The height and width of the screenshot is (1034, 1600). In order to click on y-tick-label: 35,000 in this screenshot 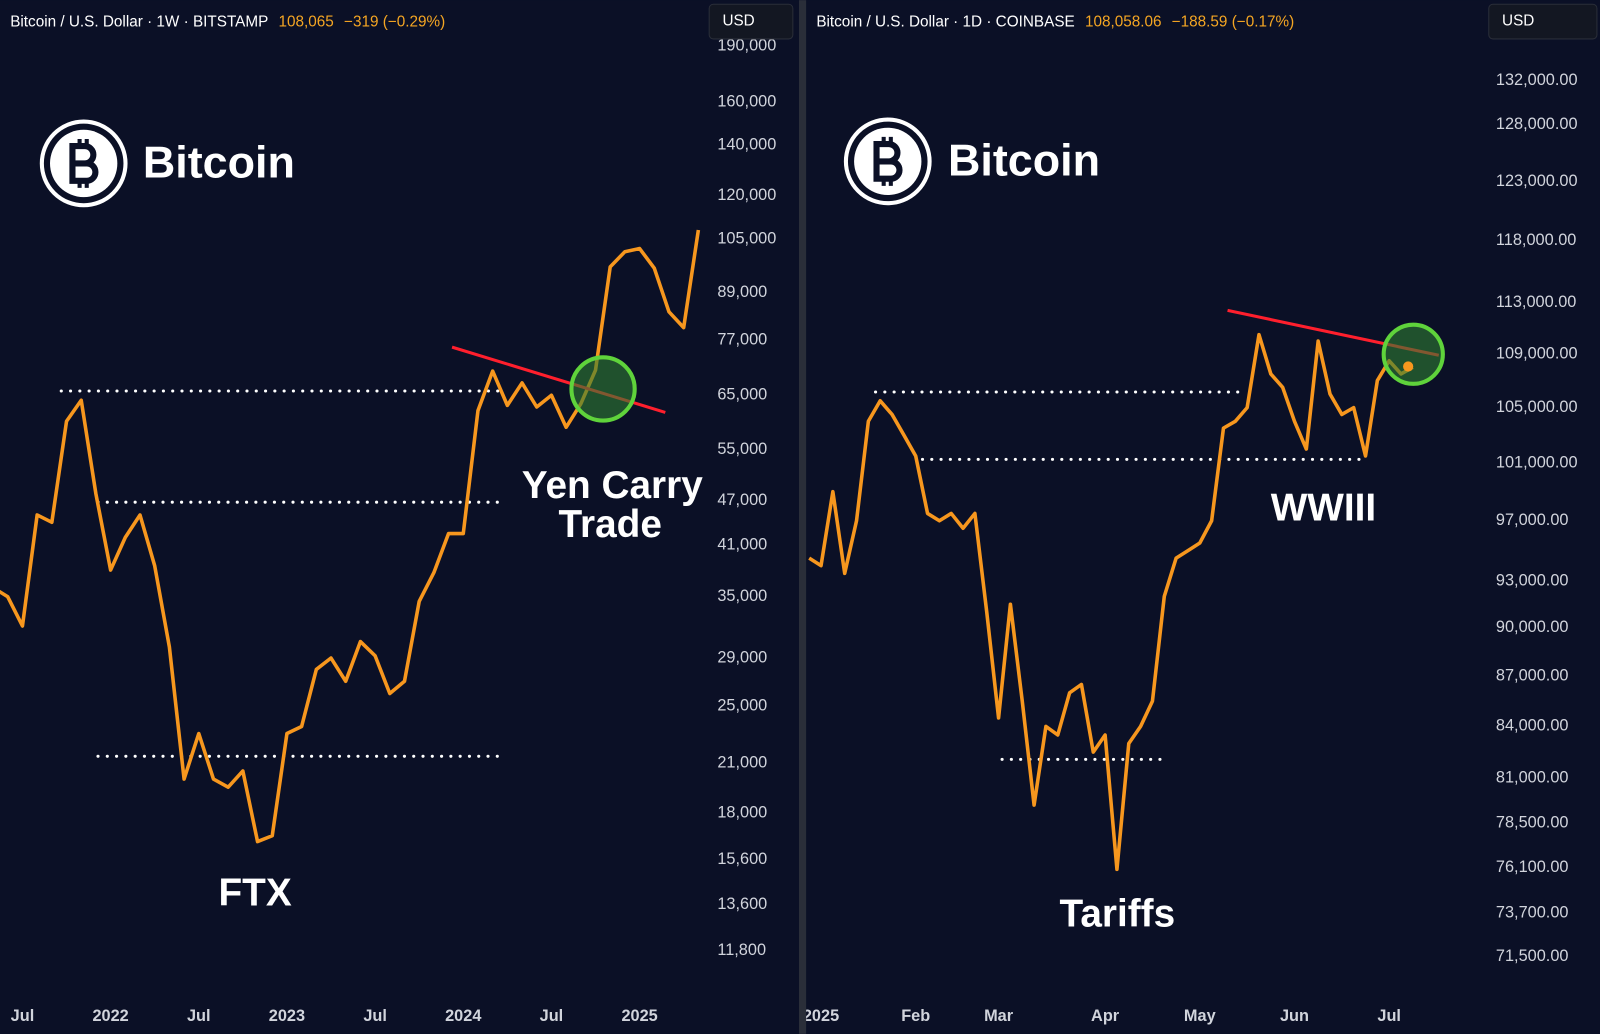, I will do `click(742, 596)`.